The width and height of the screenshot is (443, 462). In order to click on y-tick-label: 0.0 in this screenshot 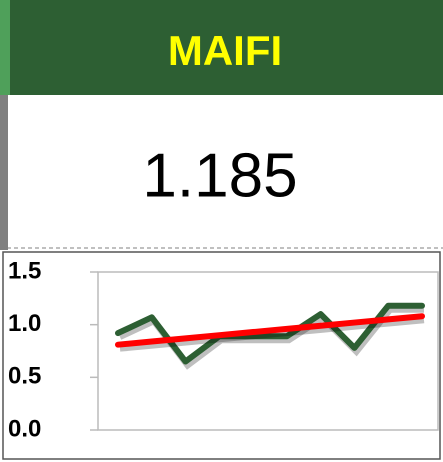, I will do `click(24, 428)`.